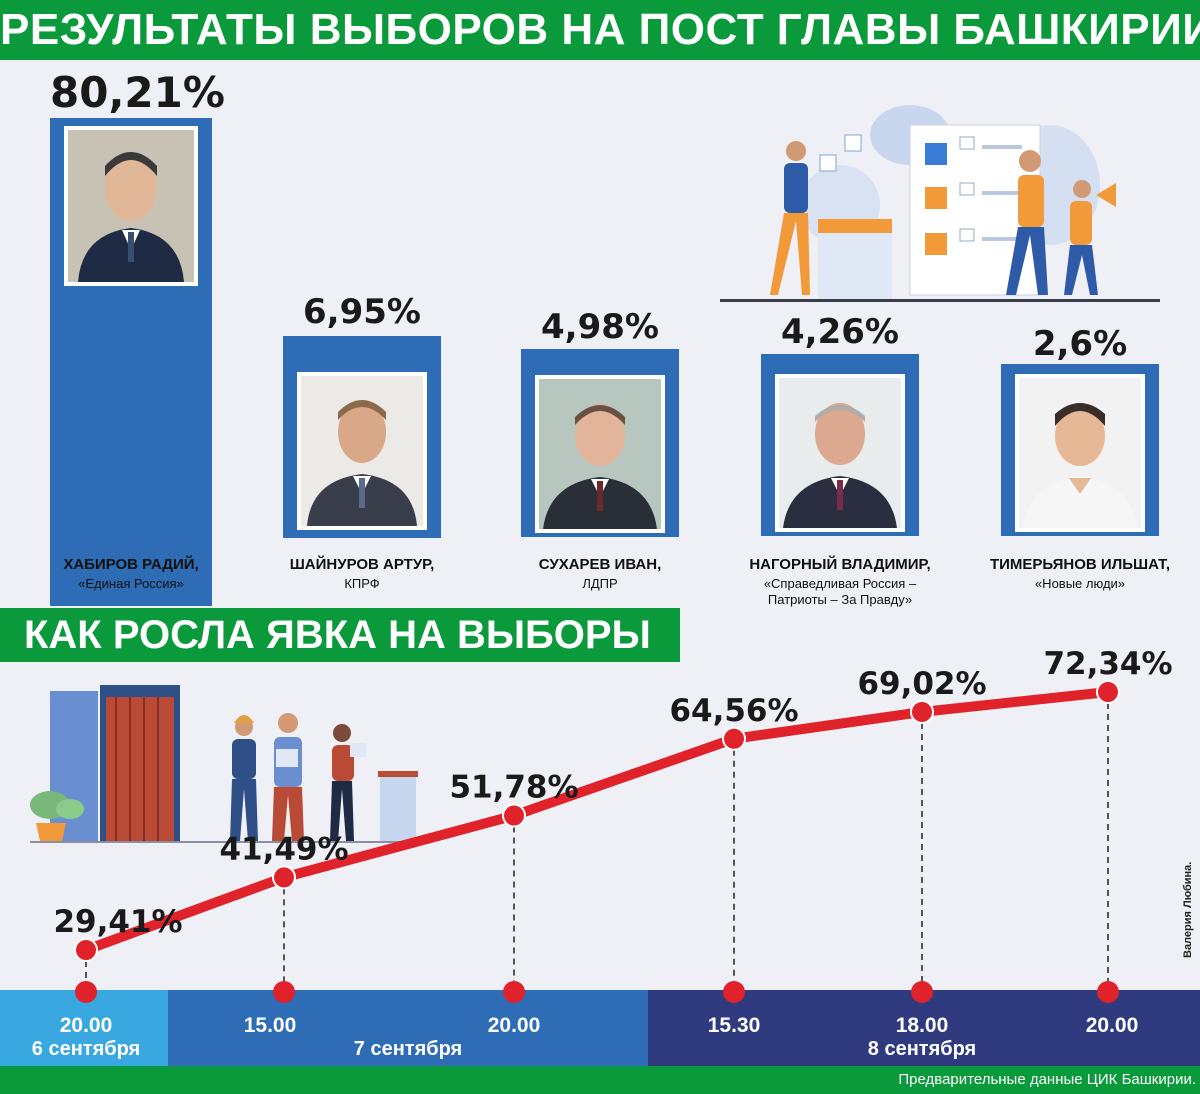  What do you see at coordinates (922, 1025) in the screenshot?
I see `timeline-time-label: 18.00` at bounding box center [922, 1025].